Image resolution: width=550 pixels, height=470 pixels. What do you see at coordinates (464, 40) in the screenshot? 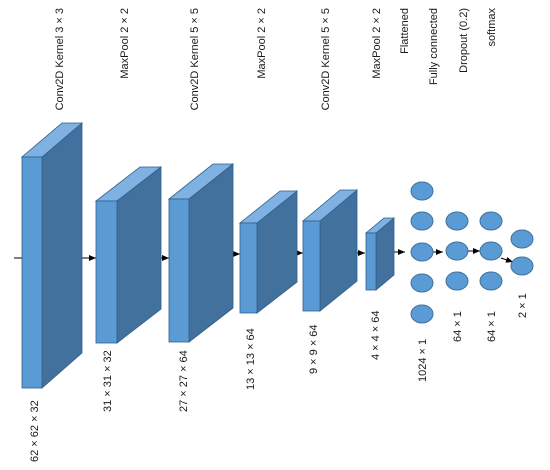
I see `op-label-dropout: Dropout (0.2)` at bounding box center [464, 40].